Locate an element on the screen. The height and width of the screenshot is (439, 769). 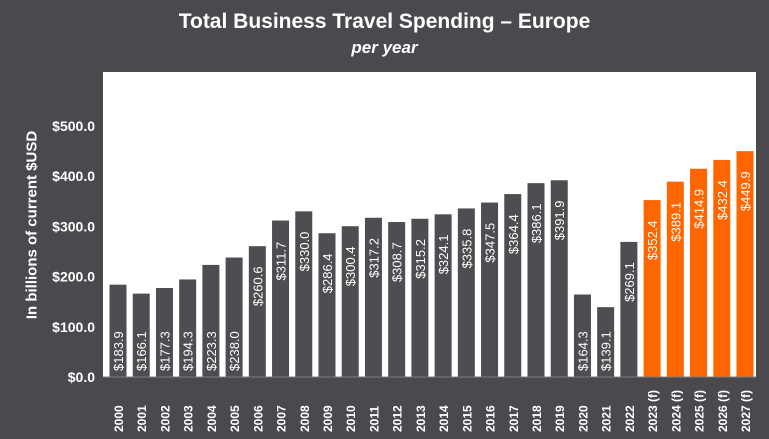
data-label: $269.1 is located at coordinates (629, 282).